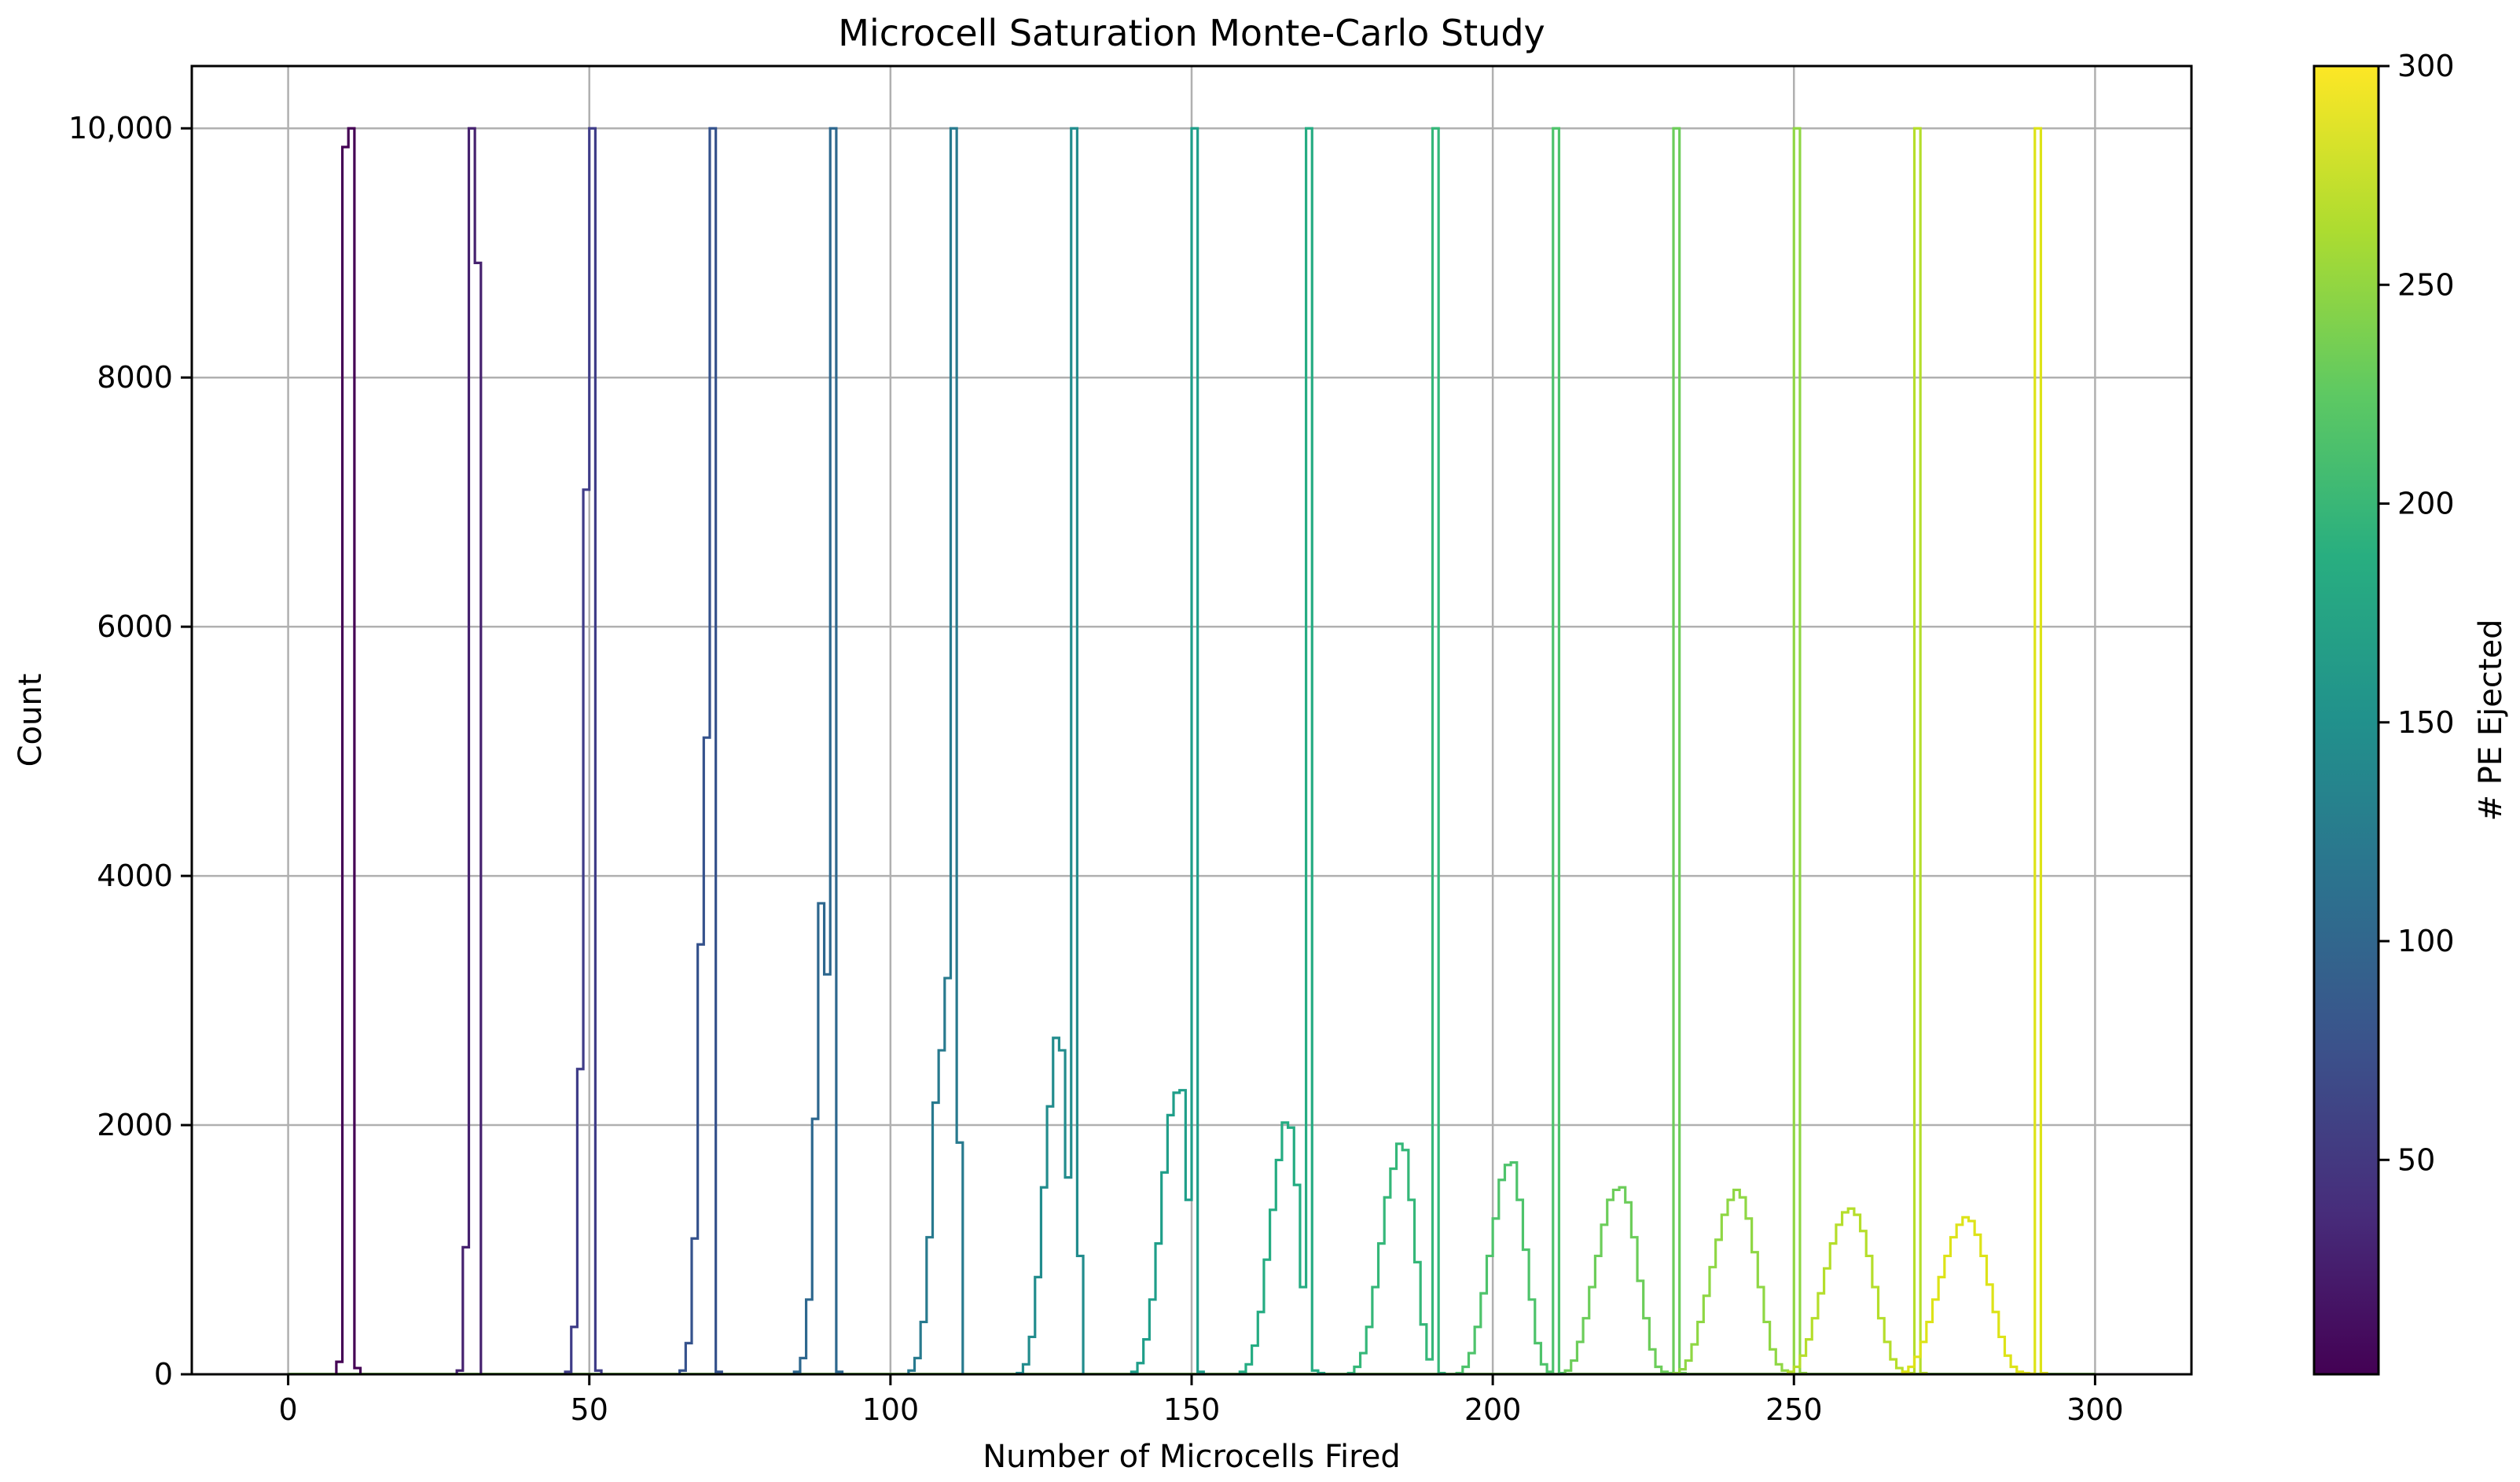 The height and width of the screenshot is (1482, 2520). I want to click on y-tick-label: 4000, so click(135, 876).